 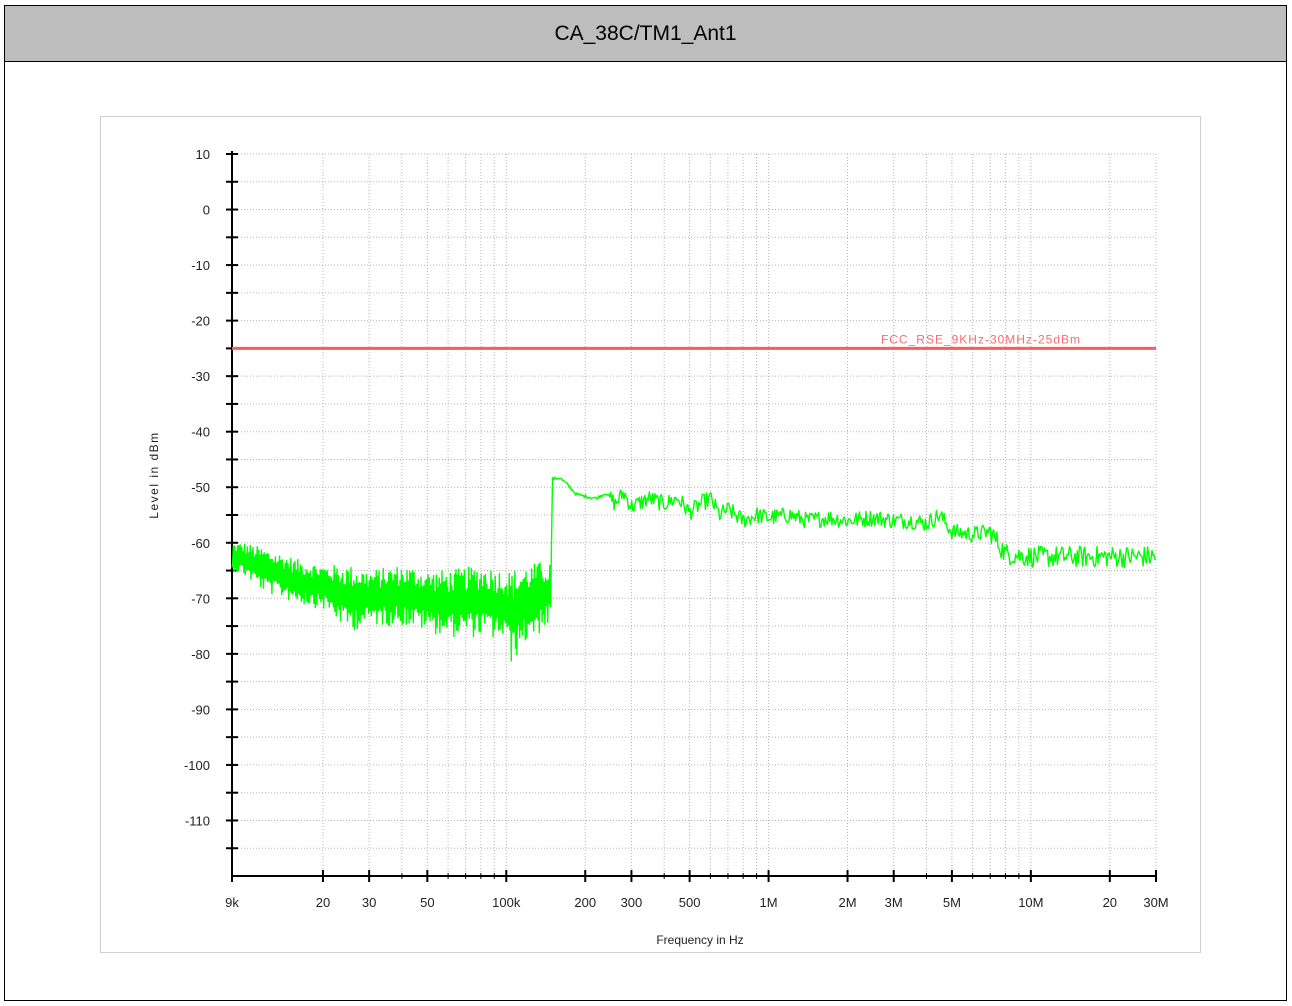 What do you see at coordinates (200, 487) in the screenshot?
I see `y-tick-label: -50` at bounding box center [200, 487].